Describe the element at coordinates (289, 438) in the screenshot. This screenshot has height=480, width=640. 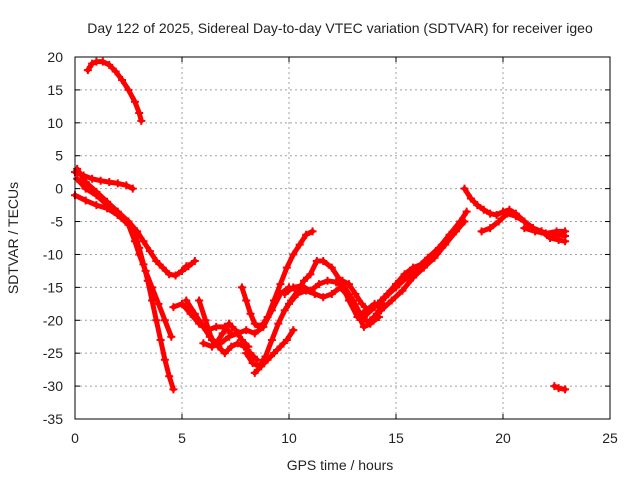
I see `x-tick-label: 10` at that location.